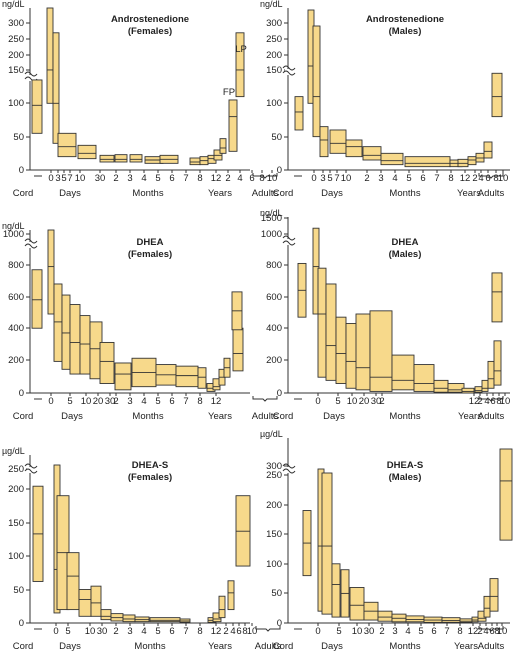 This screenshot has height=653, width=520. I want to click on chart-title: DHEA-S, so click(405, 465).